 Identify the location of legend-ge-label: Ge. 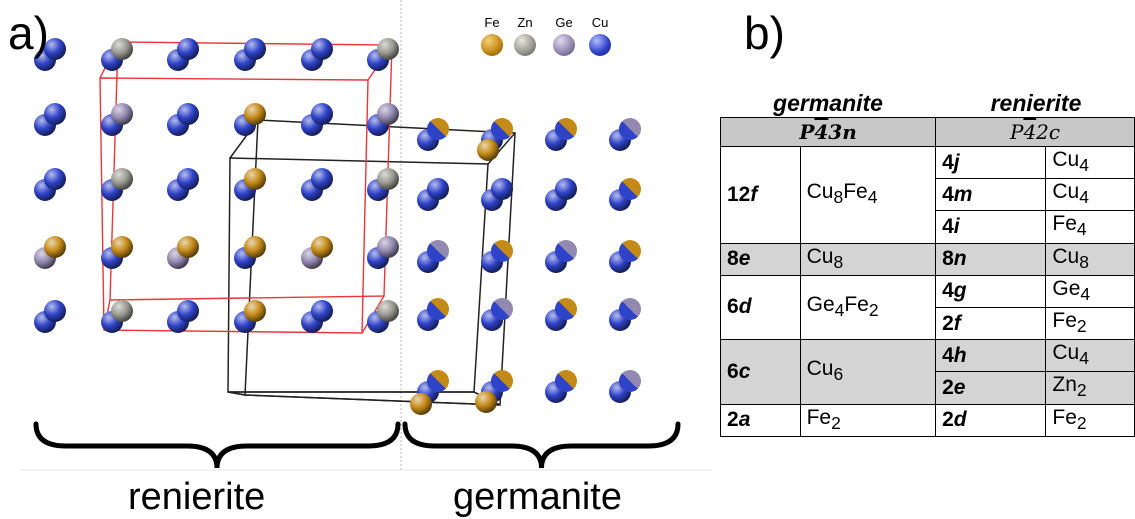
(564, 22).